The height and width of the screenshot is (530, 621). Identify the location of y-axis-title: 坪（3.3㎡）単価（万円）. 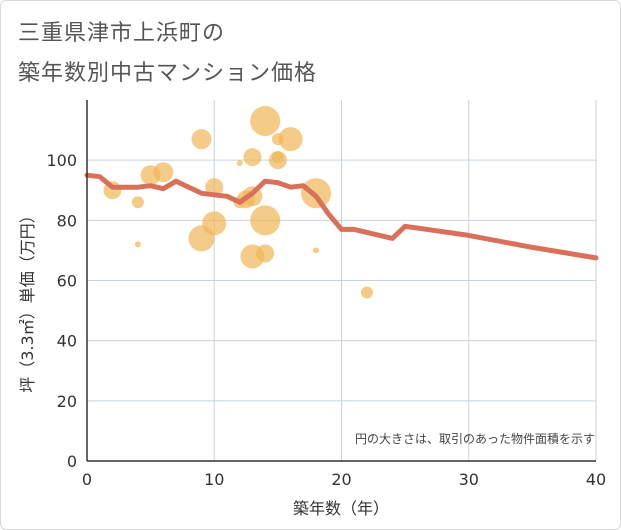
(27, 299).